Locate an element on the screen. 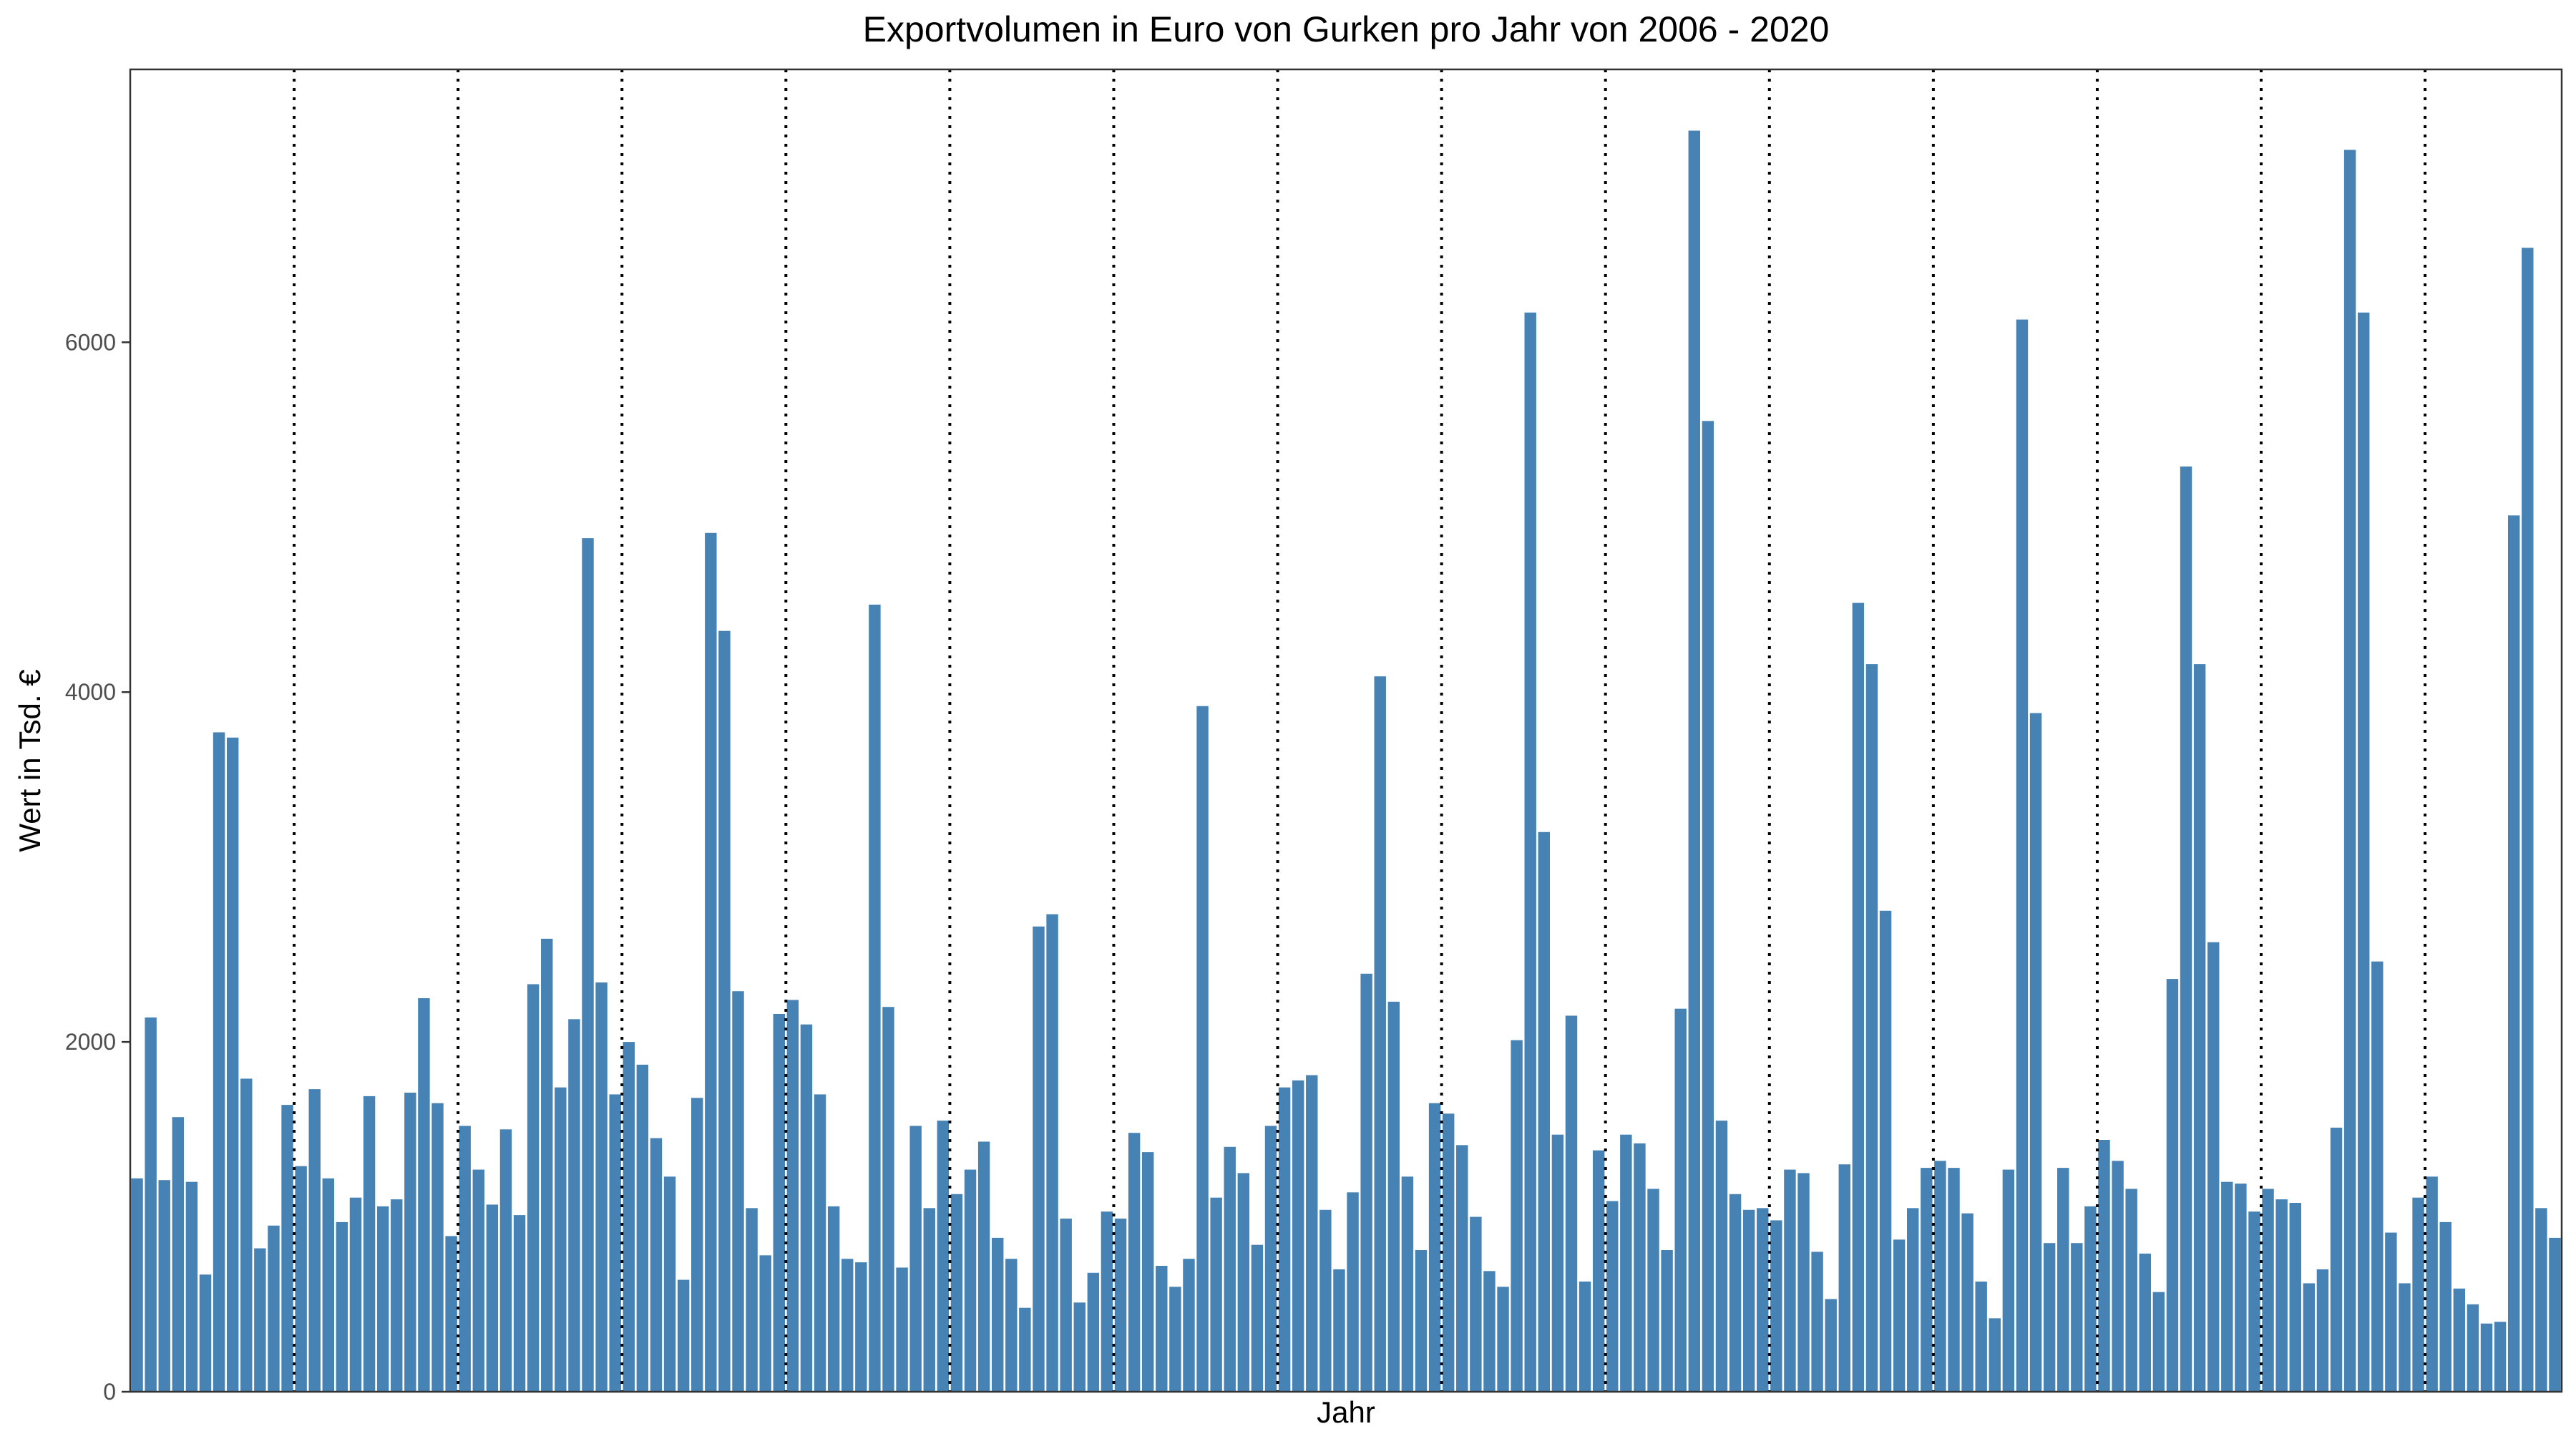 The width and height of the screenshot is (2576, 1449). y-axis: 0 2000 4000 6000 is located at coordinates (97, 867).